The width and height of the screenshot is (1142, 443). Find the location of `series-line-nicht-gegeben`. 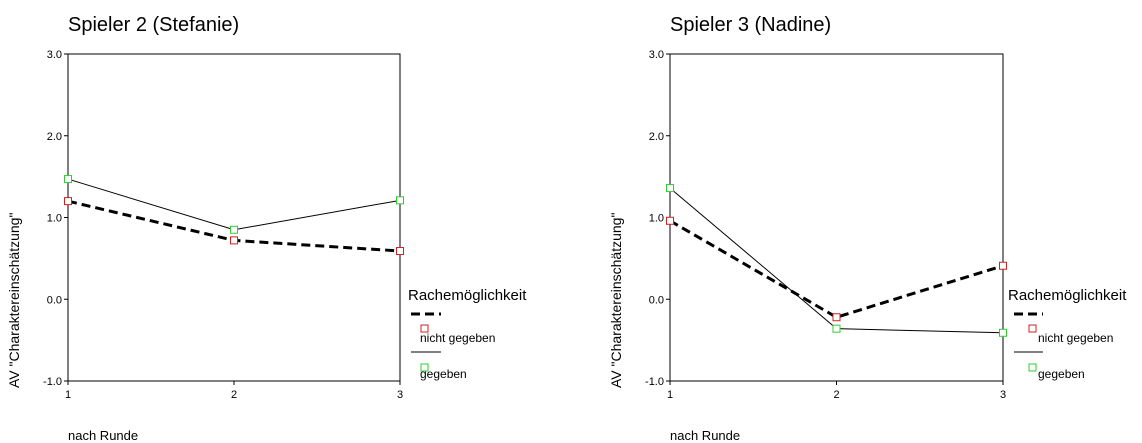

series-line-nicht-gegeben is located at coordinates (836, 269).